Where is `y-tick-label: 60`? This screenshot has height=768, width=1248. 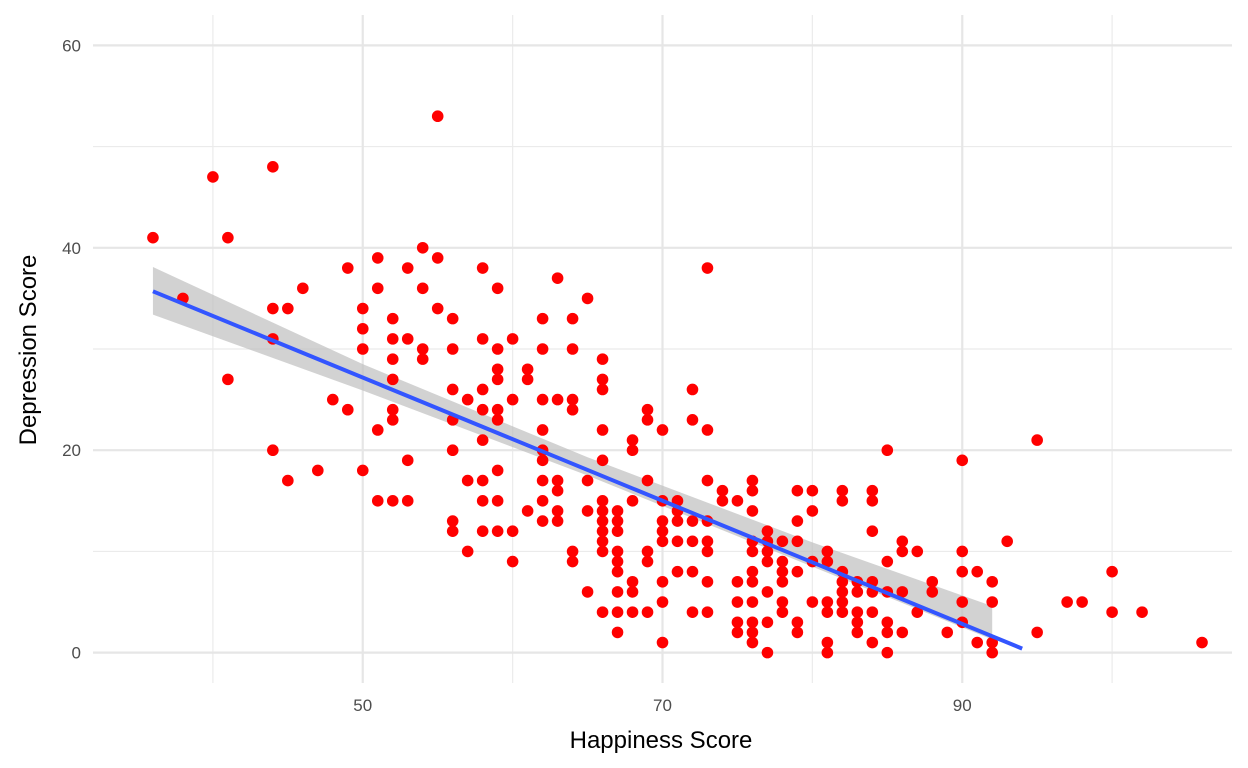 y-tick-label: 60 is located at coordinates (71, 45).